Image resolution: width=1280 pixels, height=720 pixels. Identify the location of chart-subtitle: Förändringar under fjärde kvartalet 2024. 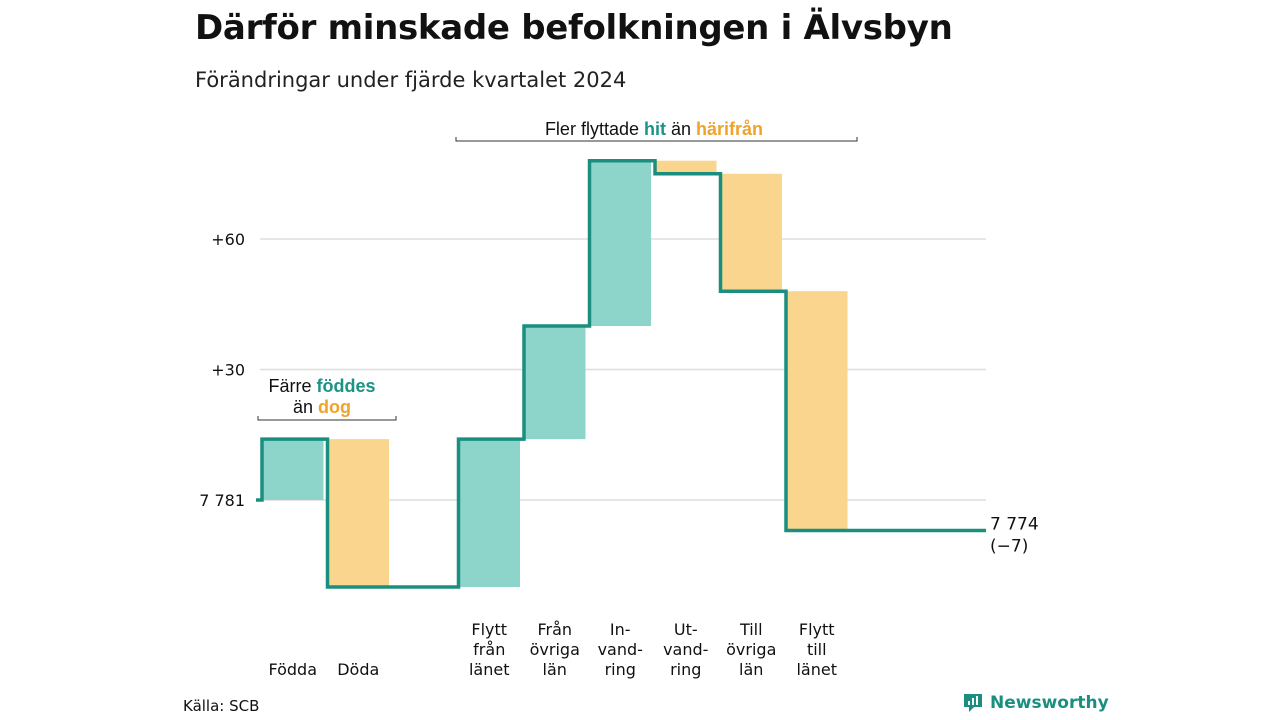
(411, 80).